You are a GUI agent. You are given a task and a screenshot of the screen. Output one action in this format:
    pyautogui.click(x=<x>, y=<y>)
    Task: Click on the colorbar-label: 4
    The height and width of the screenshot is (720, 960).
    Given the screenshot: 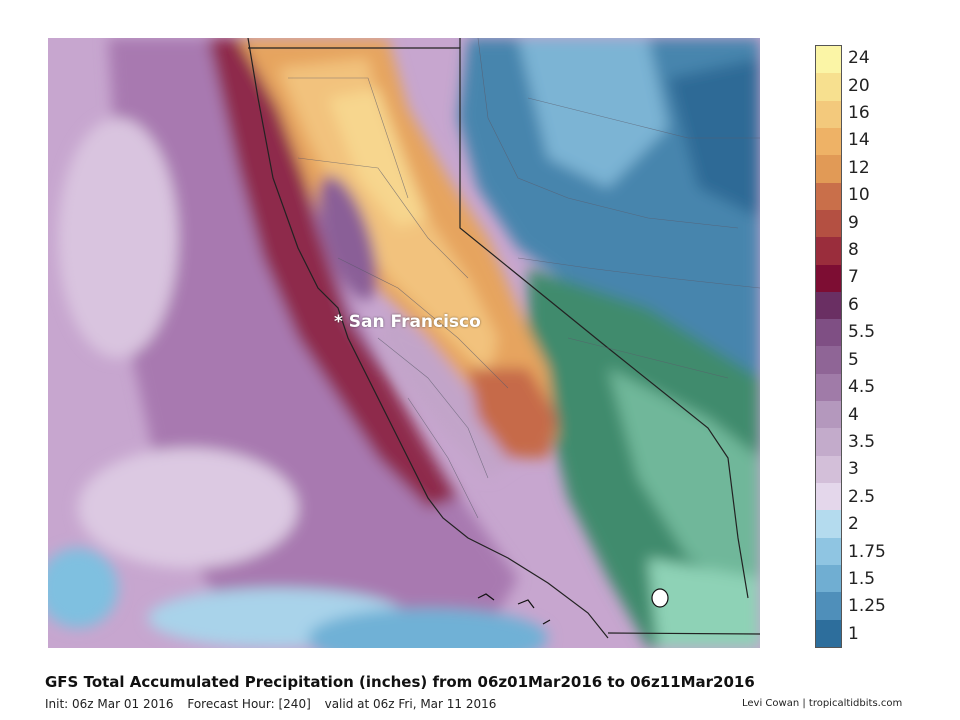 What is the action you would take?
    pyautogui.click(x=853, y=415)
    